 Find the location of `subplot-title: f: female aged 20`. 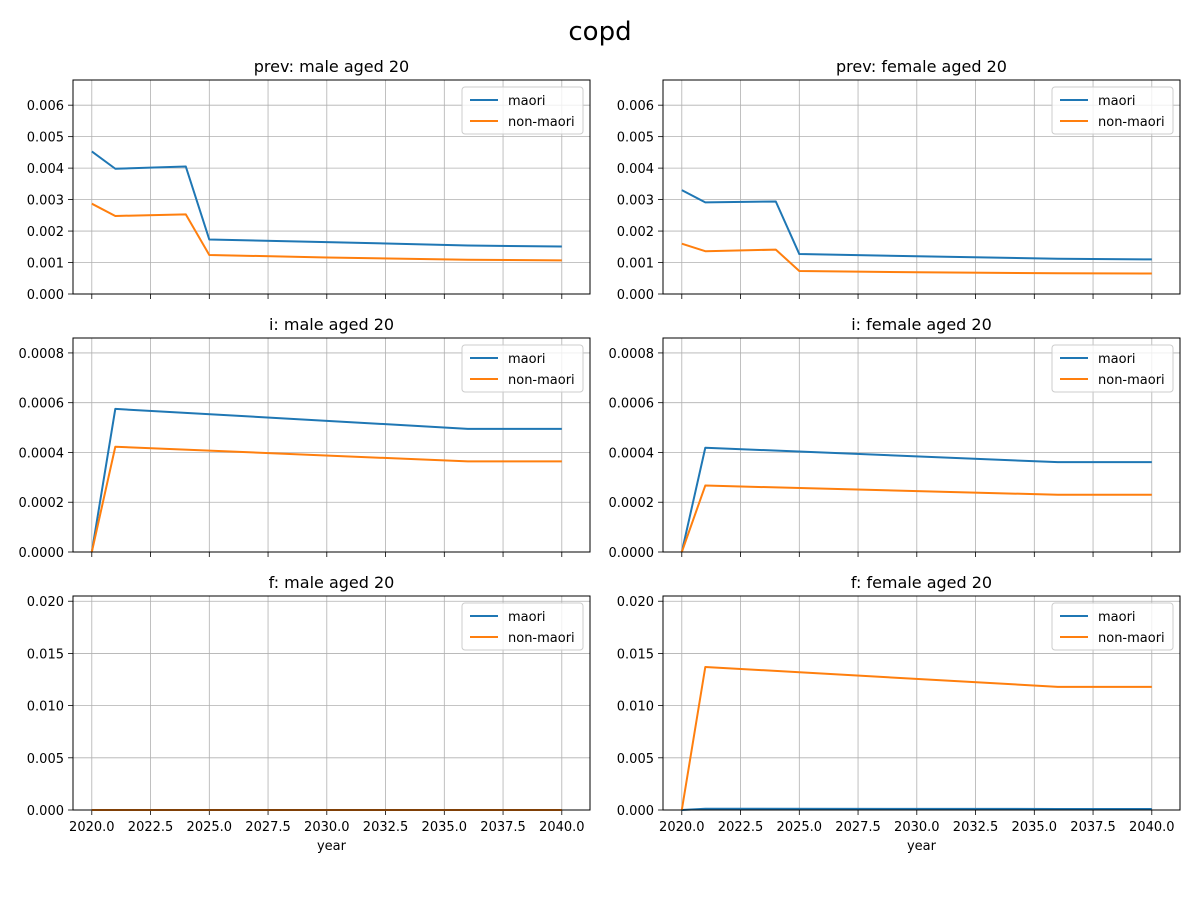

subplot-title: f: female aged 20 is located at coordinates (921, 582).